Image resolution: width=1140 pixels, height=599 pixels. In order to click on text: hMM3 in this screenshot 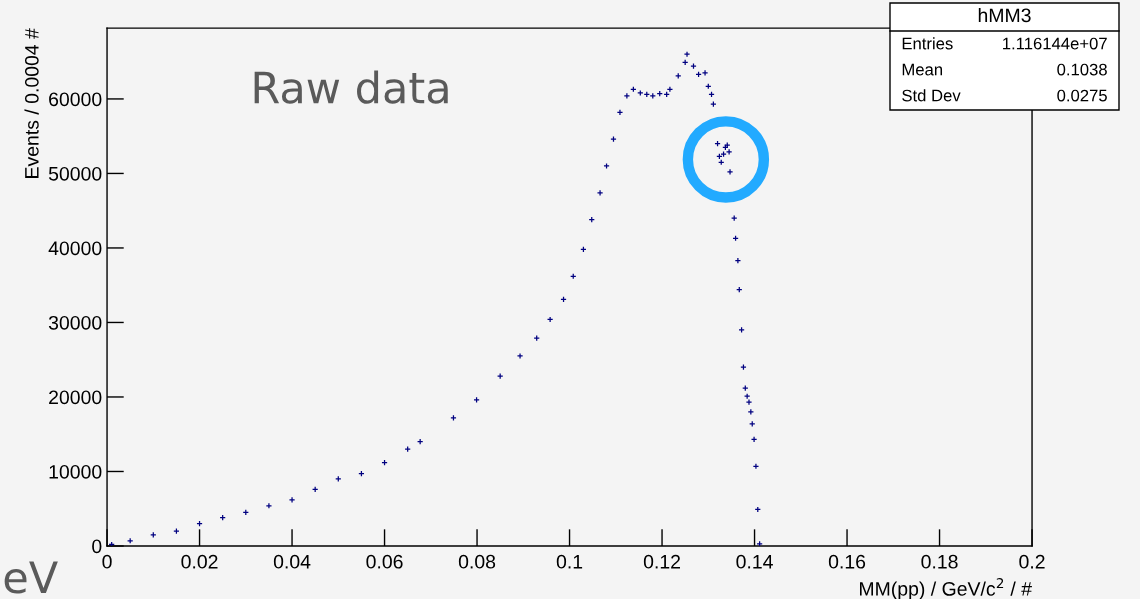, I will do `click(1004, 15)`.